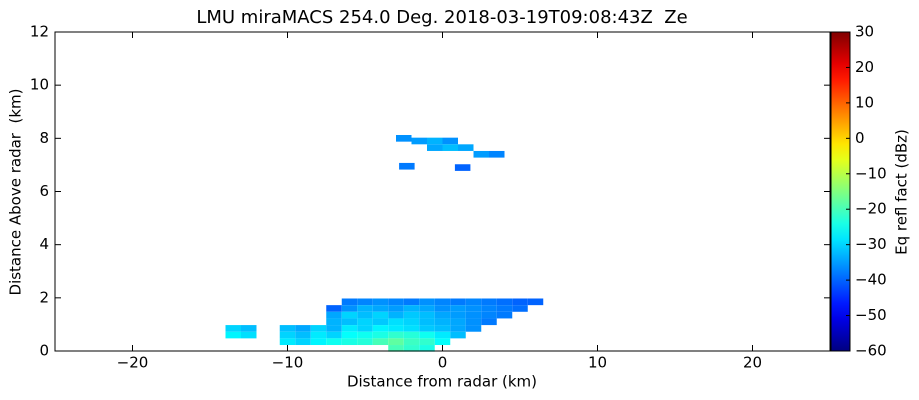 This screenshot has height=400, width=919. I want to click on colorbar-tick-label: 10, so click(864, 102).